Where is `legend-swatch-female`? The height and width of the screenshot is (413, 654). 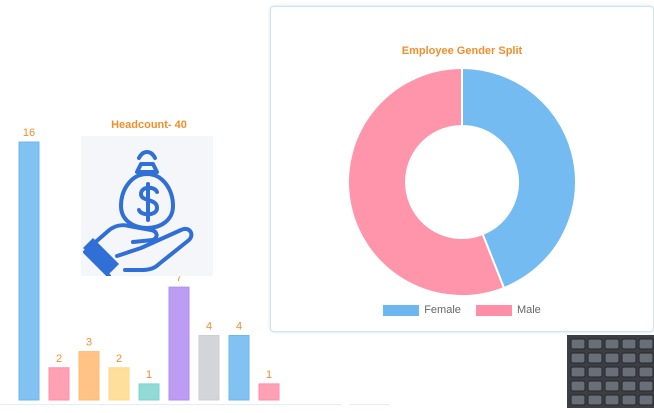
legend-swatch-female is located at coordinates (401, 310).